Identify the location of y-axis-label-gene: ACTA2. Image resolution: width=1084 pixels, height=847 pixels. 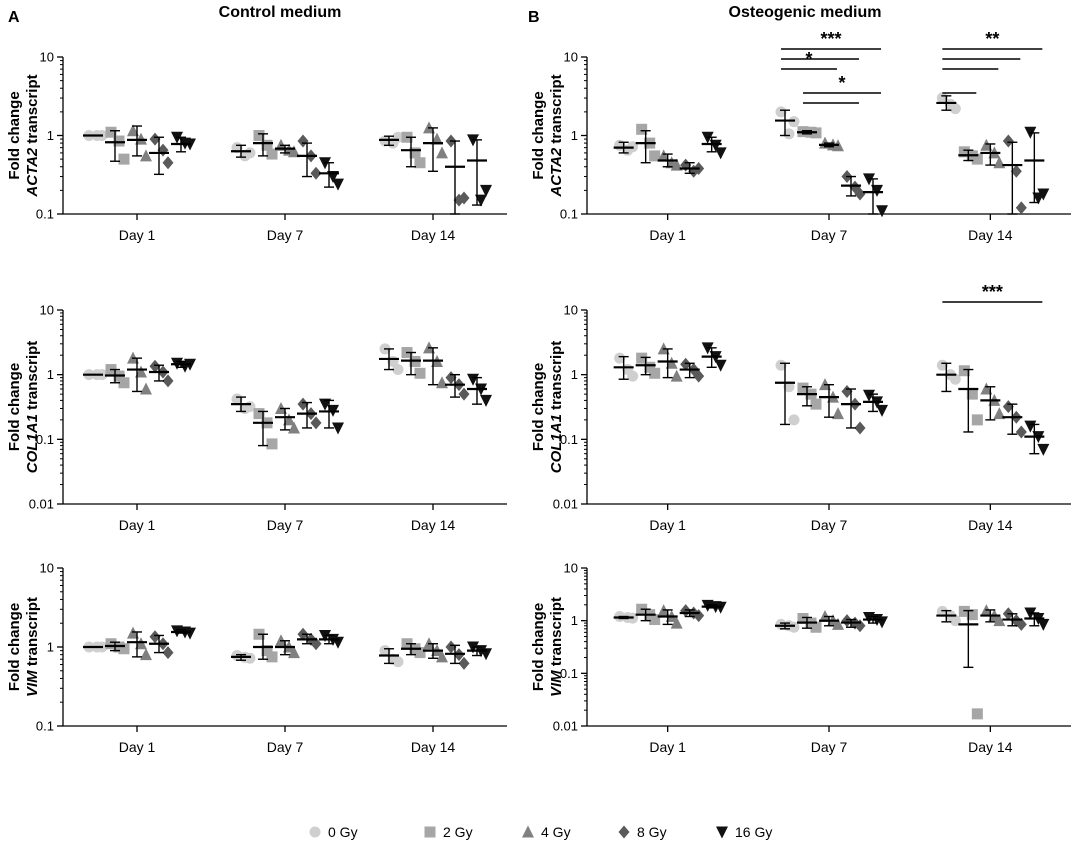
(556, 172).